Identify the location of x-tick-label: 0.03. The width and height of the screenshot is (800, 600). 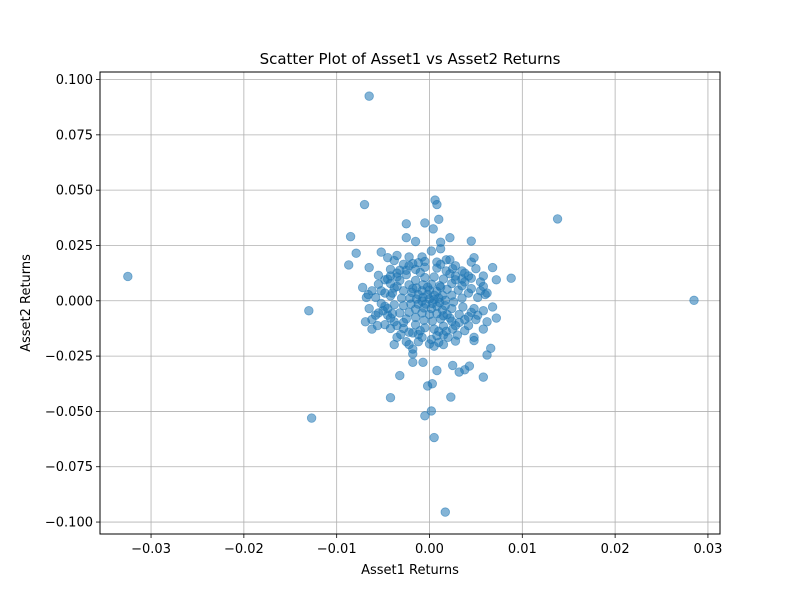
(707, 549).